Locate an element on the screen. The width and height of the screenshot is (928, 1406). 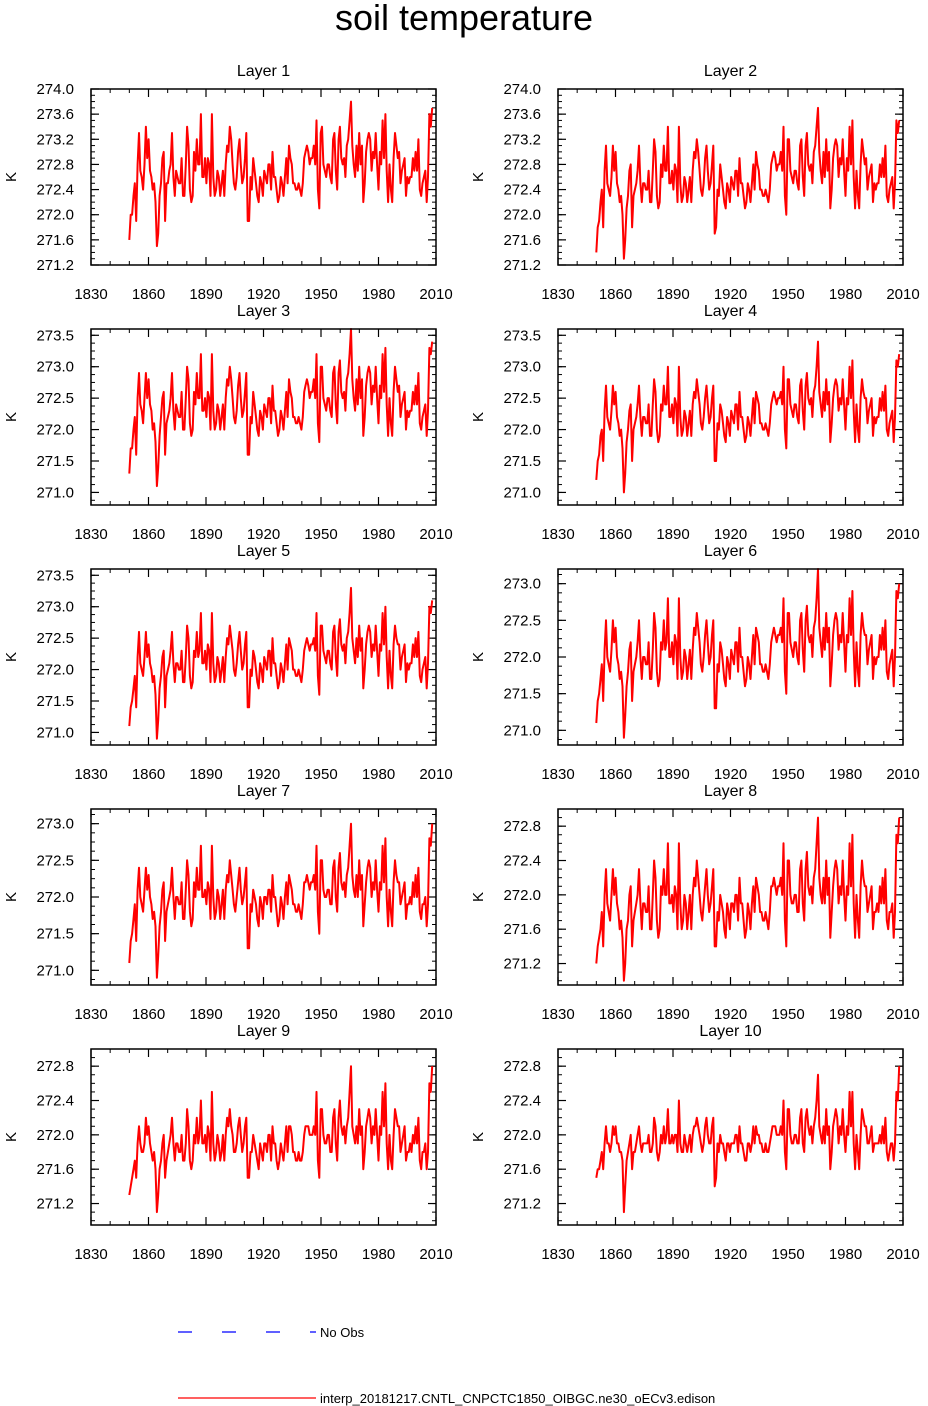
panel-title: Layer 3 is located at coordinates (263, 311).